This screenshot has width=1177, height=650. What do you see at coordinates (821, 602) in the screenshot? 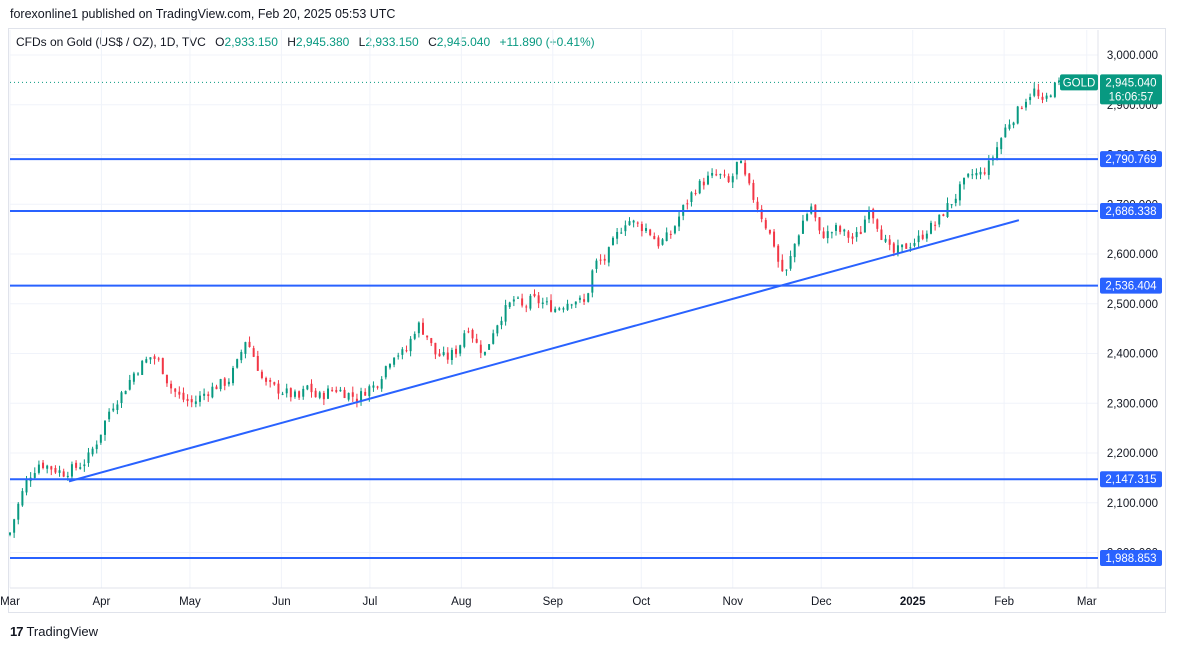
I see `x-tick-label: Dec` at bounding box center [821, 602].